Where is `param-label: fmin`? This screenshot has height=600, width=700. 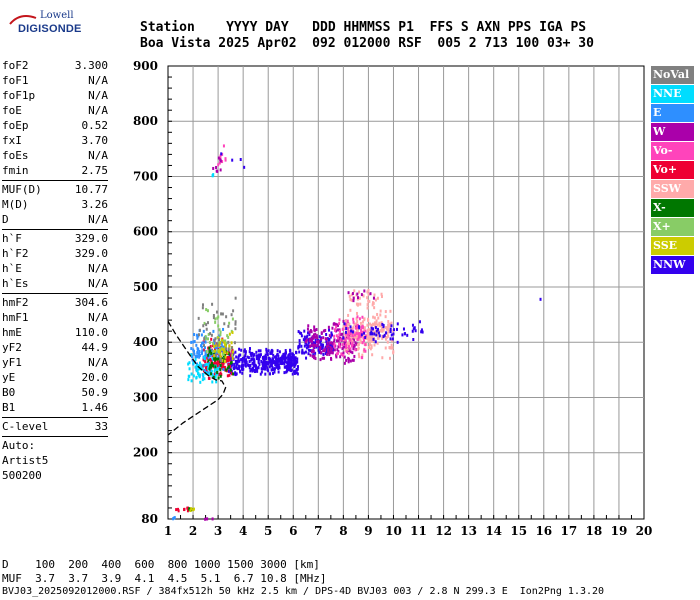 param-label: fmin is located at coordinates (15, 170).